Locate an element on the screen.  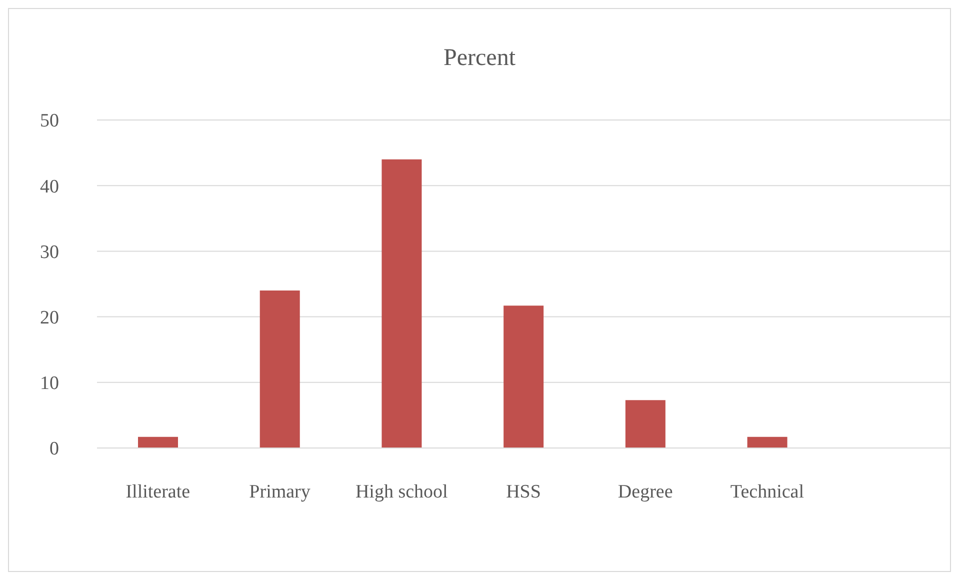
y-tick-label: 0 is located at coordinates (54, 449).